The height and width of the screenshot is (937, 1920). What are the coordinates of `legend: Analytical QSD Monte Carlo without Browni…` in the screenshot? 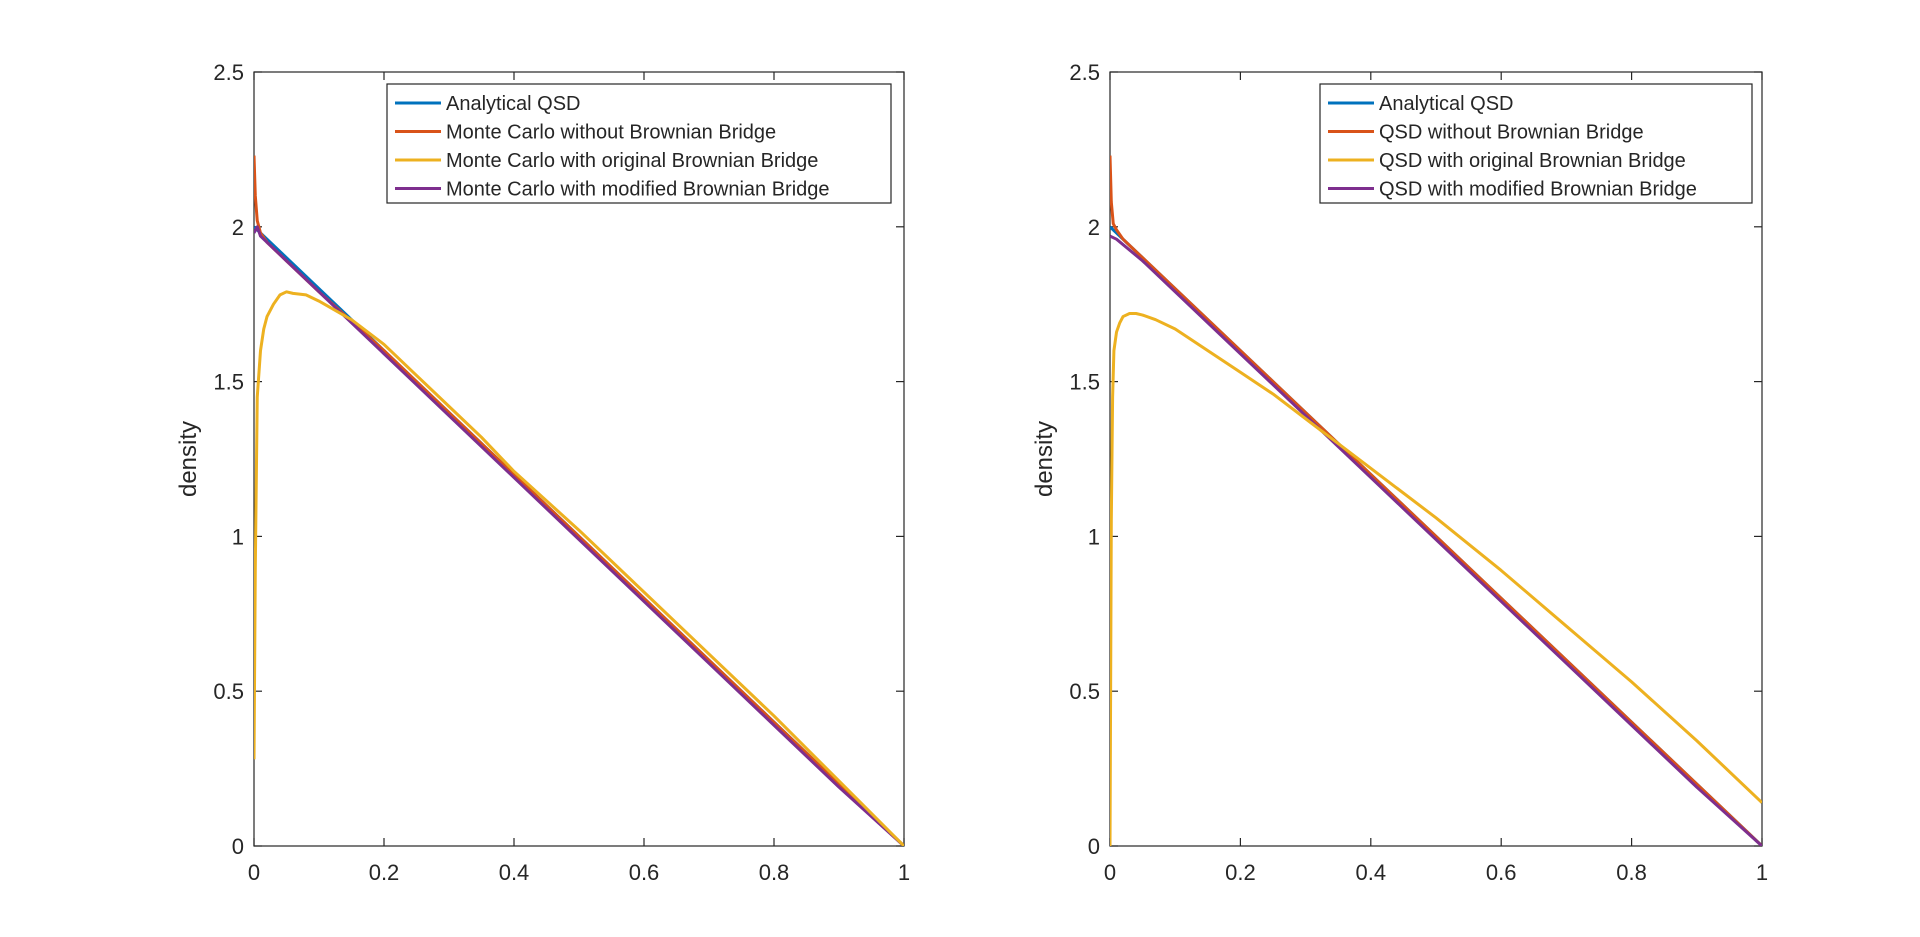 It's located at (639, 143).